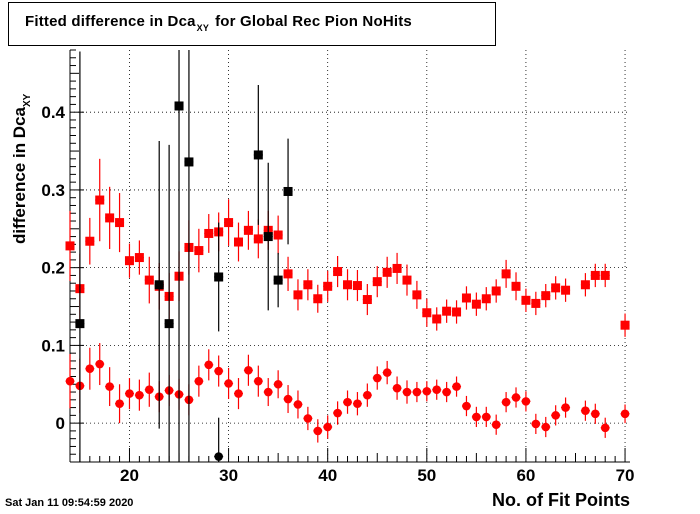 The width and height of the screenshot is (700, 514). I want to click on timestamp: Sat Jan 11 09:54:59 2020, so click(69, 503).